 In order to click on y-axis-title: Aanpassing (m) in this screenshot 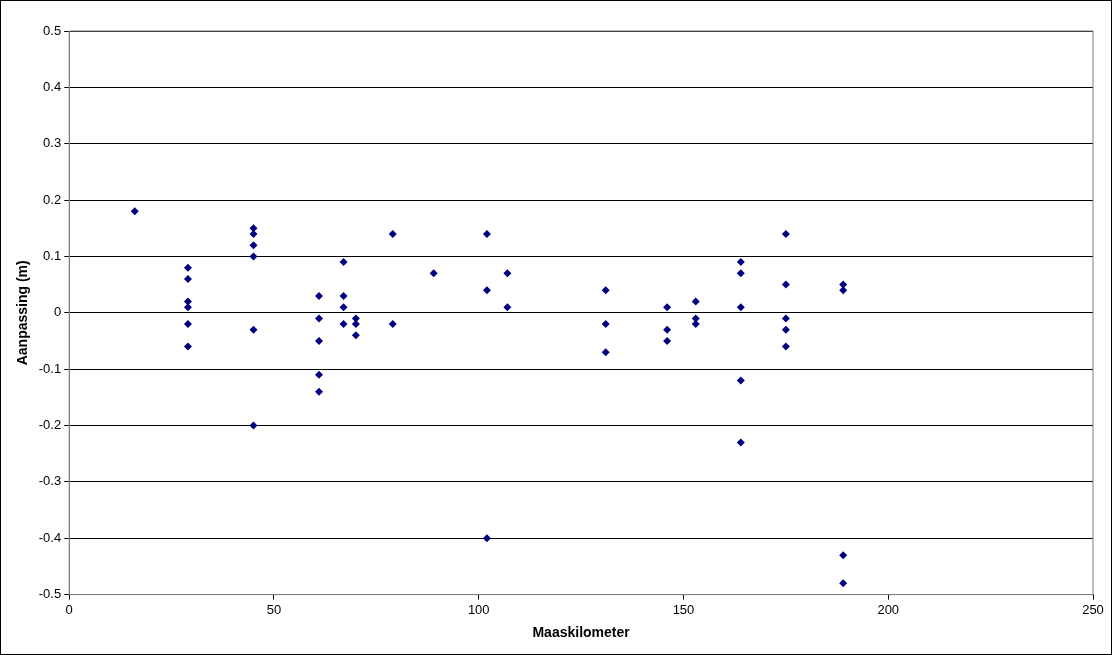, I will do `click(22, 313)`.